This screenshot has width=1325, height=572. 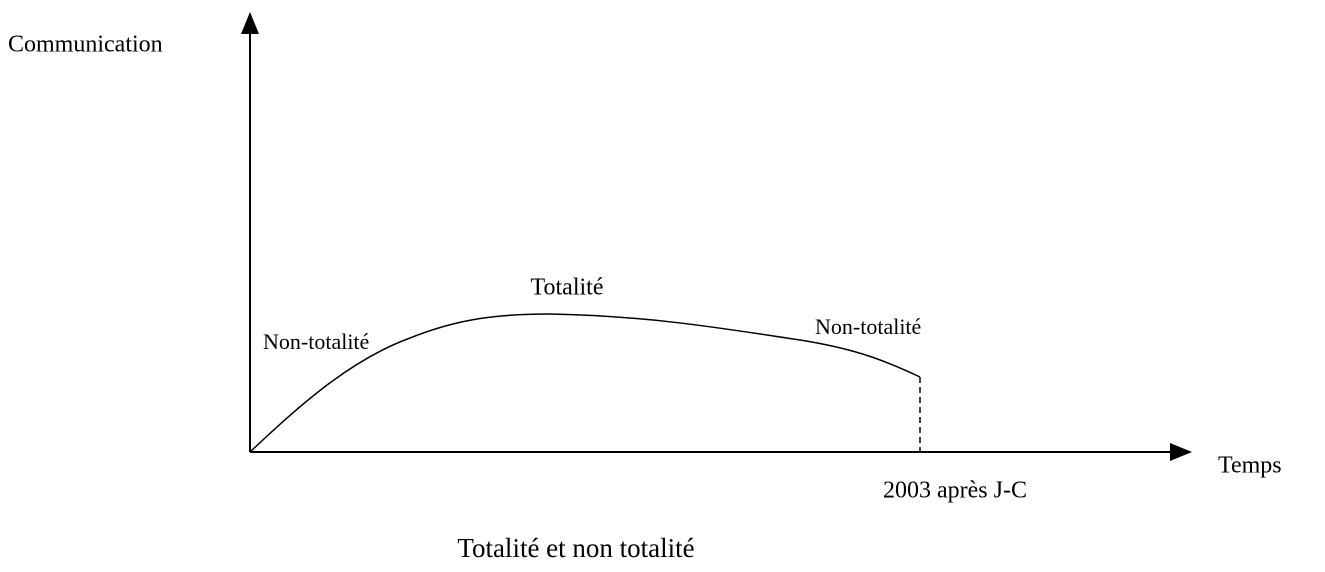 I want to click on y-axis-arrow, so click(x=250, y=23).